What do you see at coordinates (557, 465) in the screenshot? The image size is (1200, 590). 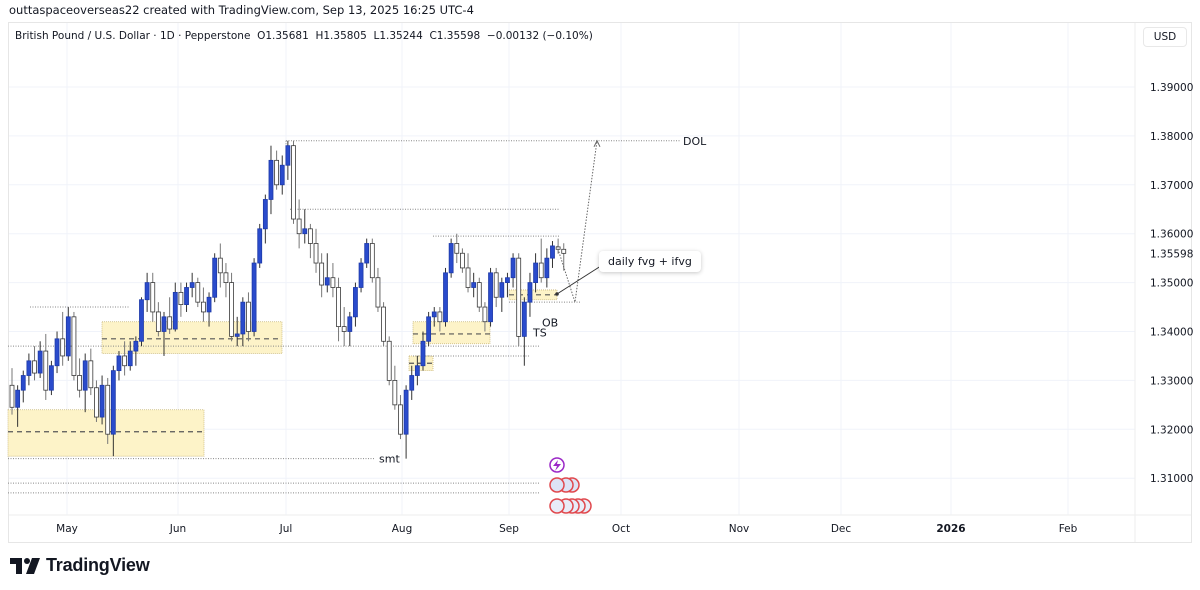 I see `lightning-icon` at bounding box center [557, 465].